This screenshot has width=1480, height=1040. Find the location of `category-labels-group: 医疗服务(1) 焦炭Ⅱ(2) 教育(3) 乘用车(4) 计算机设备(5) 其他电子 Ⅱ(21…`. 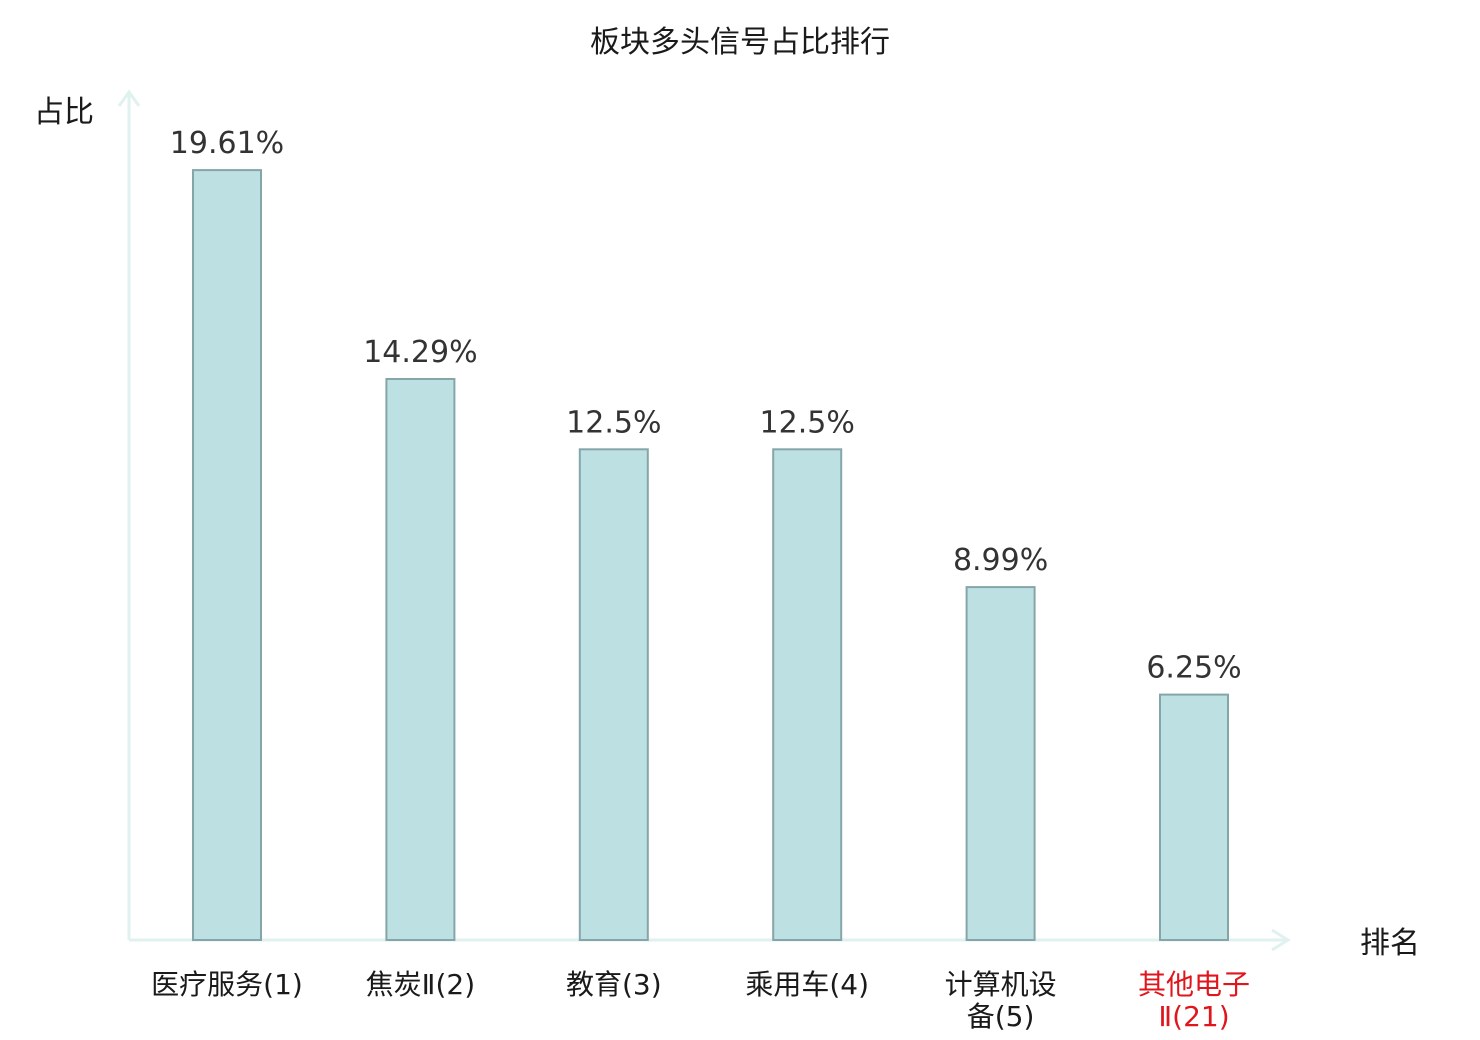

category-labels-group: 医疗服务(1) 焦炭Ⅱ(2) 教育(3) 乘用车(4) 计算机设备(5) 其他电子 Ⅱ(21… is located at coordinates (700, 1000).